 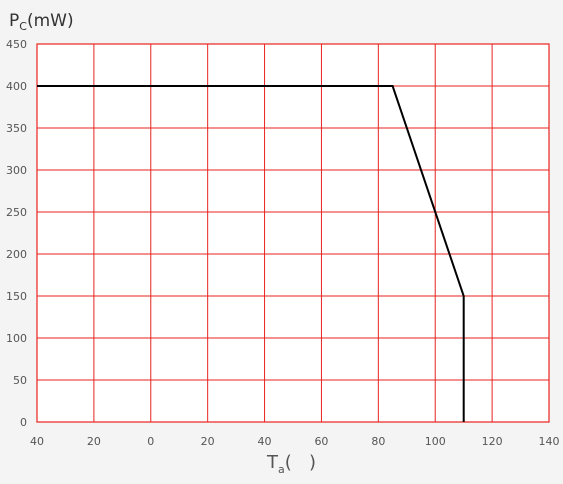 I want to click on x-axis-label-main: T, so click(x=272, y=462).